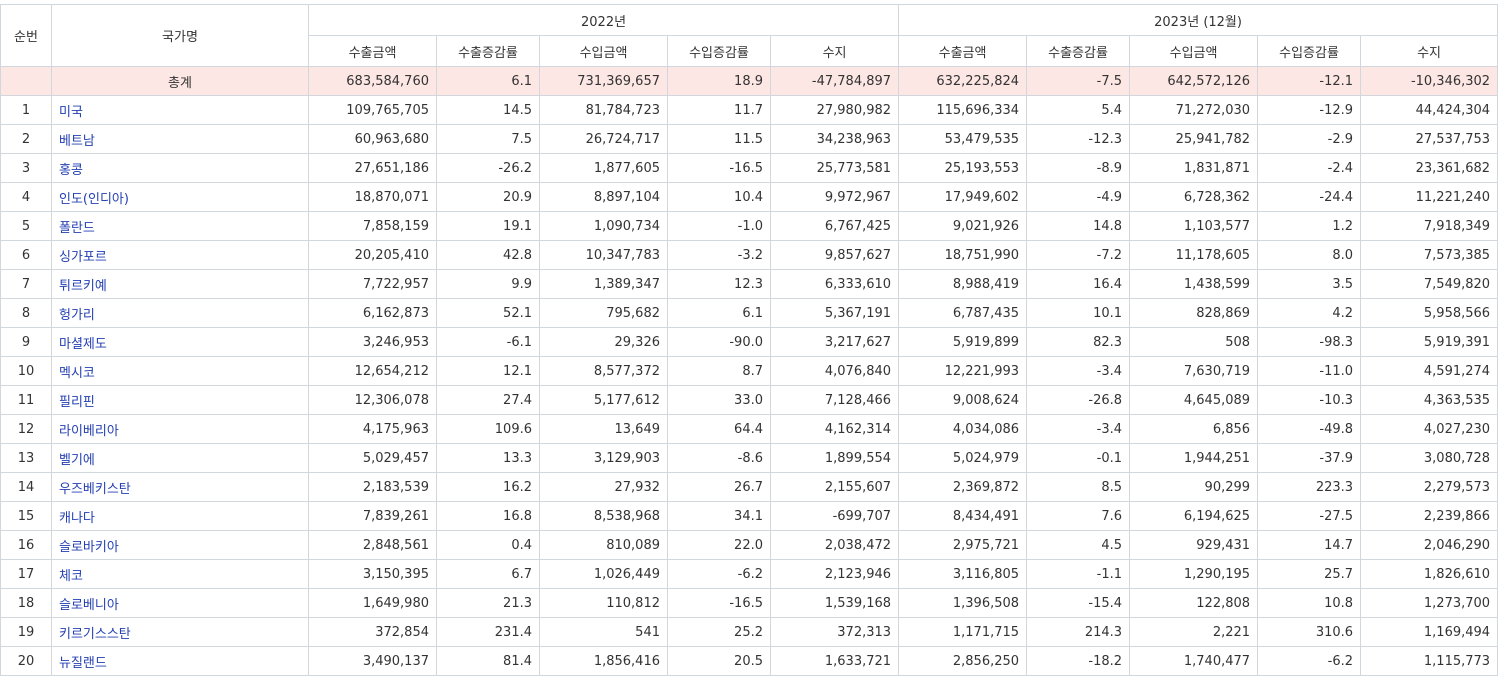 This screenshot has width=1507, height=685. What do you see at coordinates (603, 168) in the screenshot?
I see `value-cell: 1,877,605` at bounding box center [603, 168].